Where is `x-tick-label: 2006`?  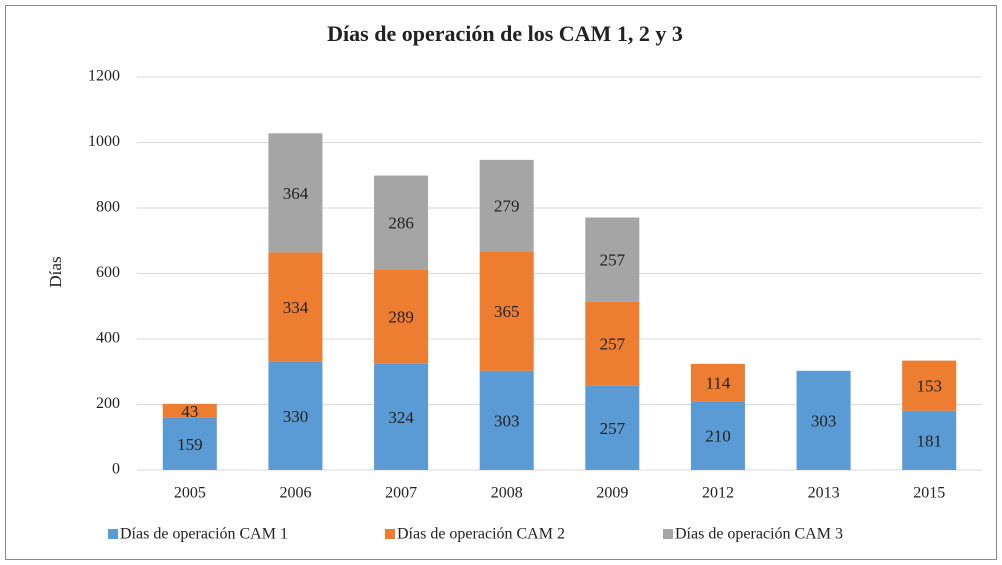 x-tick-label: 2006 is located at coordinates (295, 493).